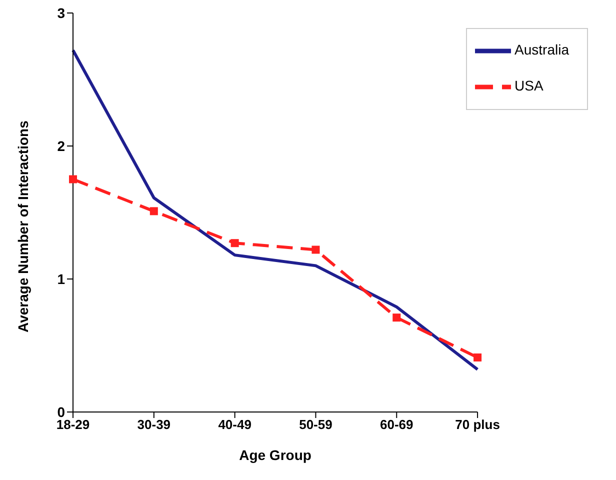  What do you see at coordinates (61, 12) in the screenshot?
I see `y-tick-label: 3` at bounding box center [61, 12].